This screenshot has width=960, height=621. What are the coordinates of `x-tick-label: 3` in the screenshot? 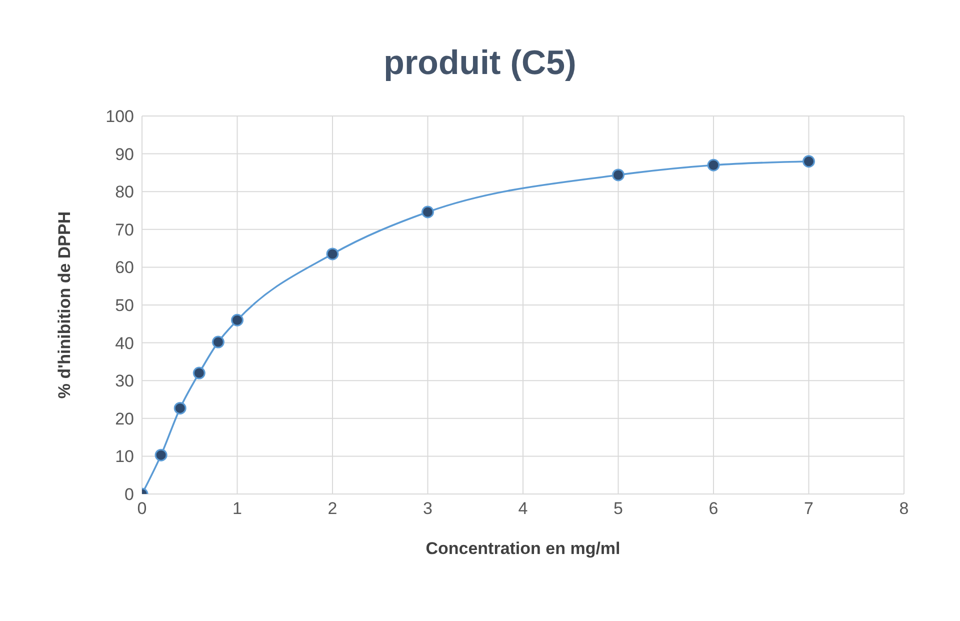 It's located at (427, 508).